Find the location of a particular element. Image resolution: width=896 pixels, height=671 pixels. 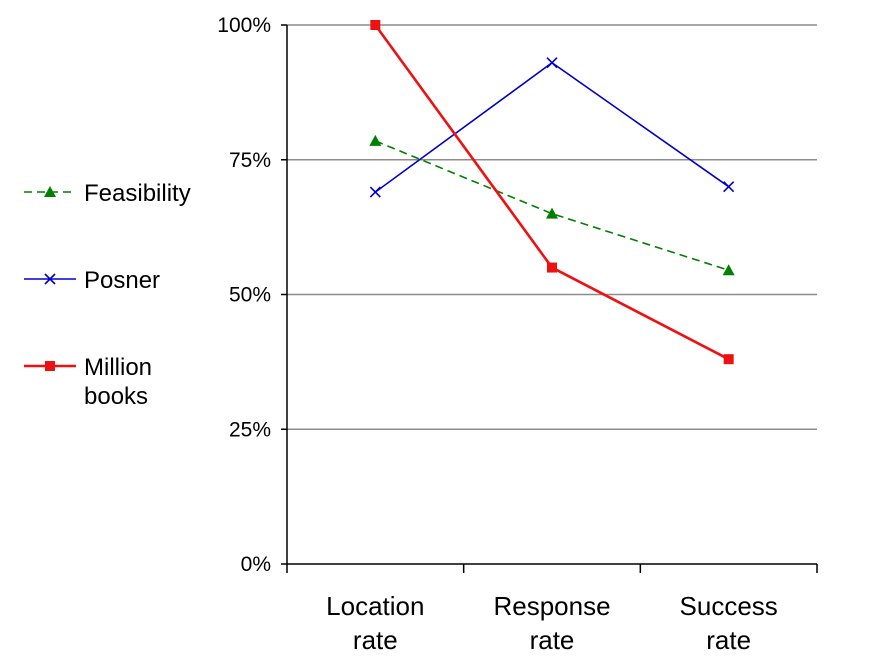

y-tick-label: 75% is located at coordinates (250, 160).